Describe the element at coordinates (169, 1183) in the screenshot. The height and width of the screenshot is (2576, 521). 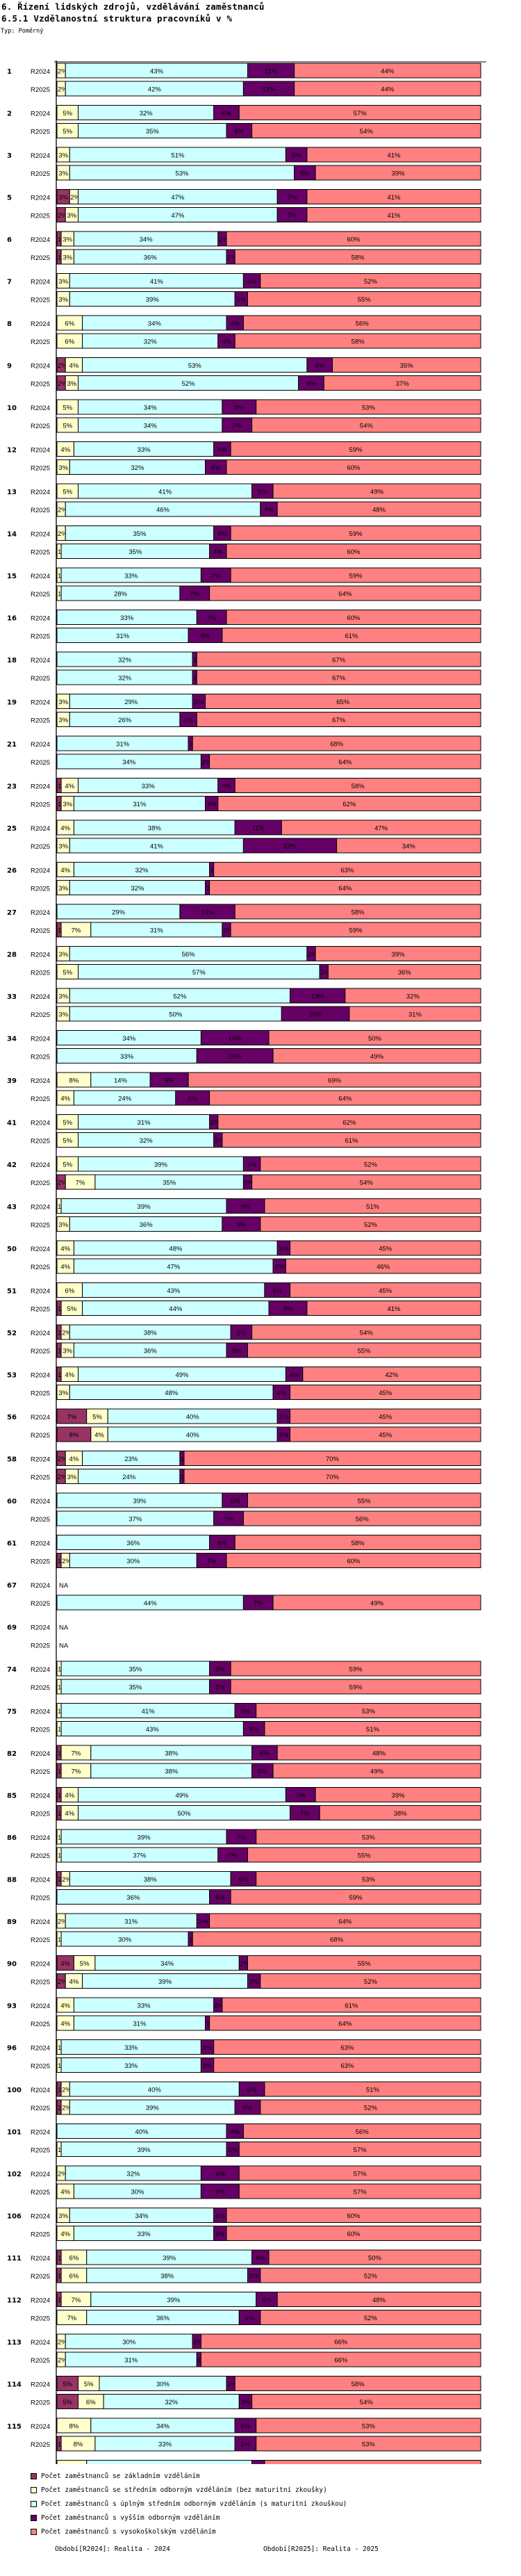
I see `segment-value-label: 35%` at that location.